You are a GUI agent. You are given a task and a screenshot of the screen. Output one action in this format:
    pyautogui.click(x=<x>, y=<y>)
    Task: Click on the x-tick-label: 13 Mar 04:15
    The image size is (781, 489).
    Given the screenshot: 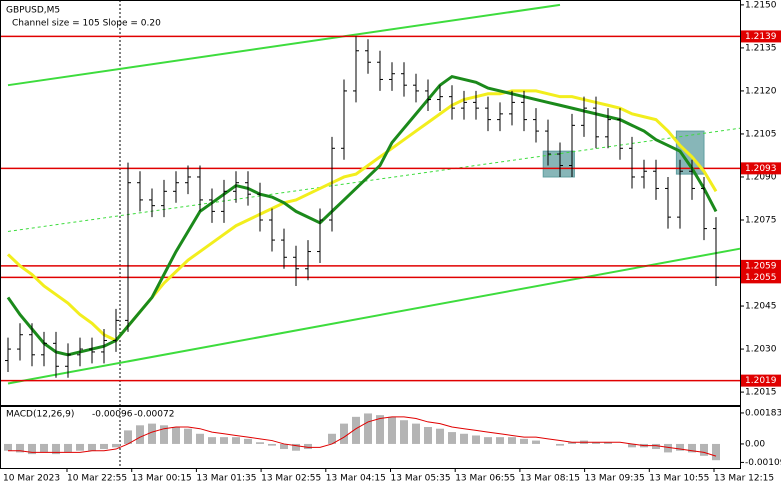 What is the action you would take?
    pyautogui.click(x=356, y=479)
    